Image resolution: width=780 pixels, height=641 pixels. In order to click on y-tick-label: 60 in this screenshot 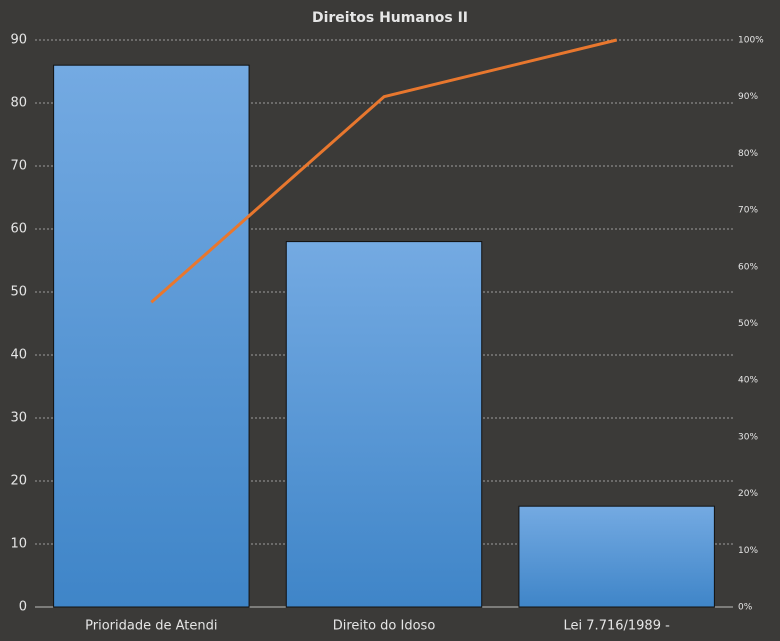, I will do `click(18, 229)`.